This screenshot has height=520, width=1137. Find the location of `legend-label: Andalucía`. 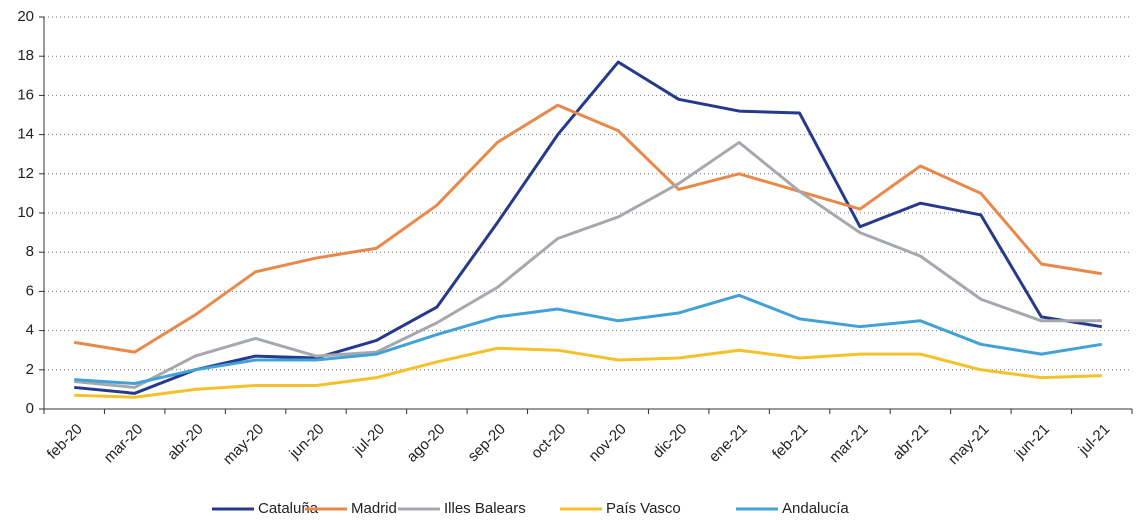

legend-label: Andalucía is located at coordinates (815, 508).